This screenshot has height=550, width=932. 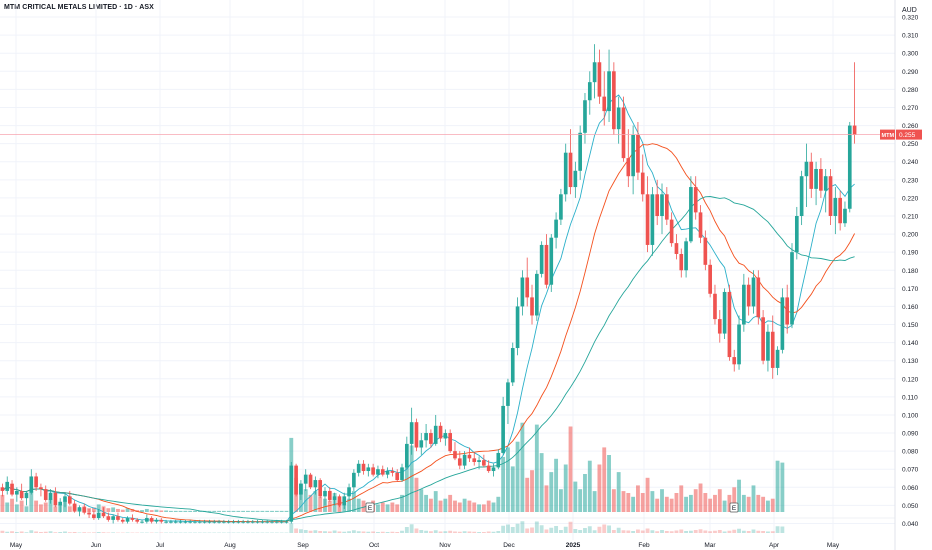 I want to click on x-tick-label: Jun, so click(x=96, y=545).